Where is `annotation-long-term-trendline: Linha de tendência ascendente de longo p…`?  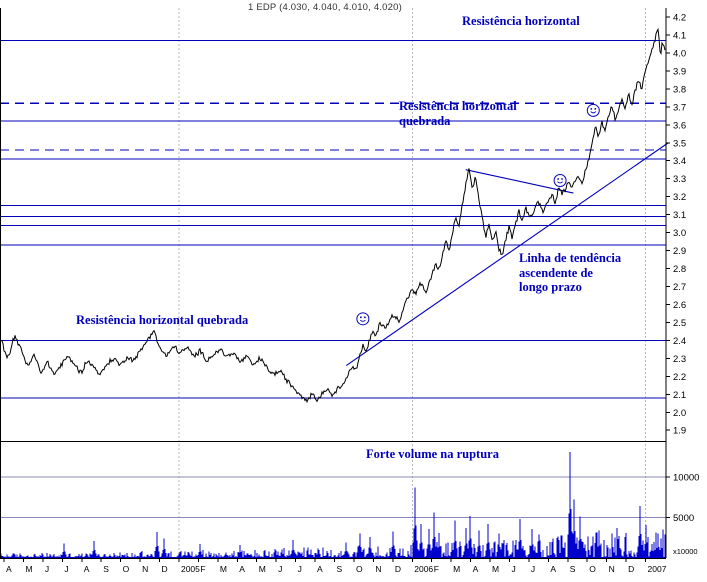 annotation-long-term-trendline: Linha de tendência ascendente de longo p… is located at coordinates (570, 272).